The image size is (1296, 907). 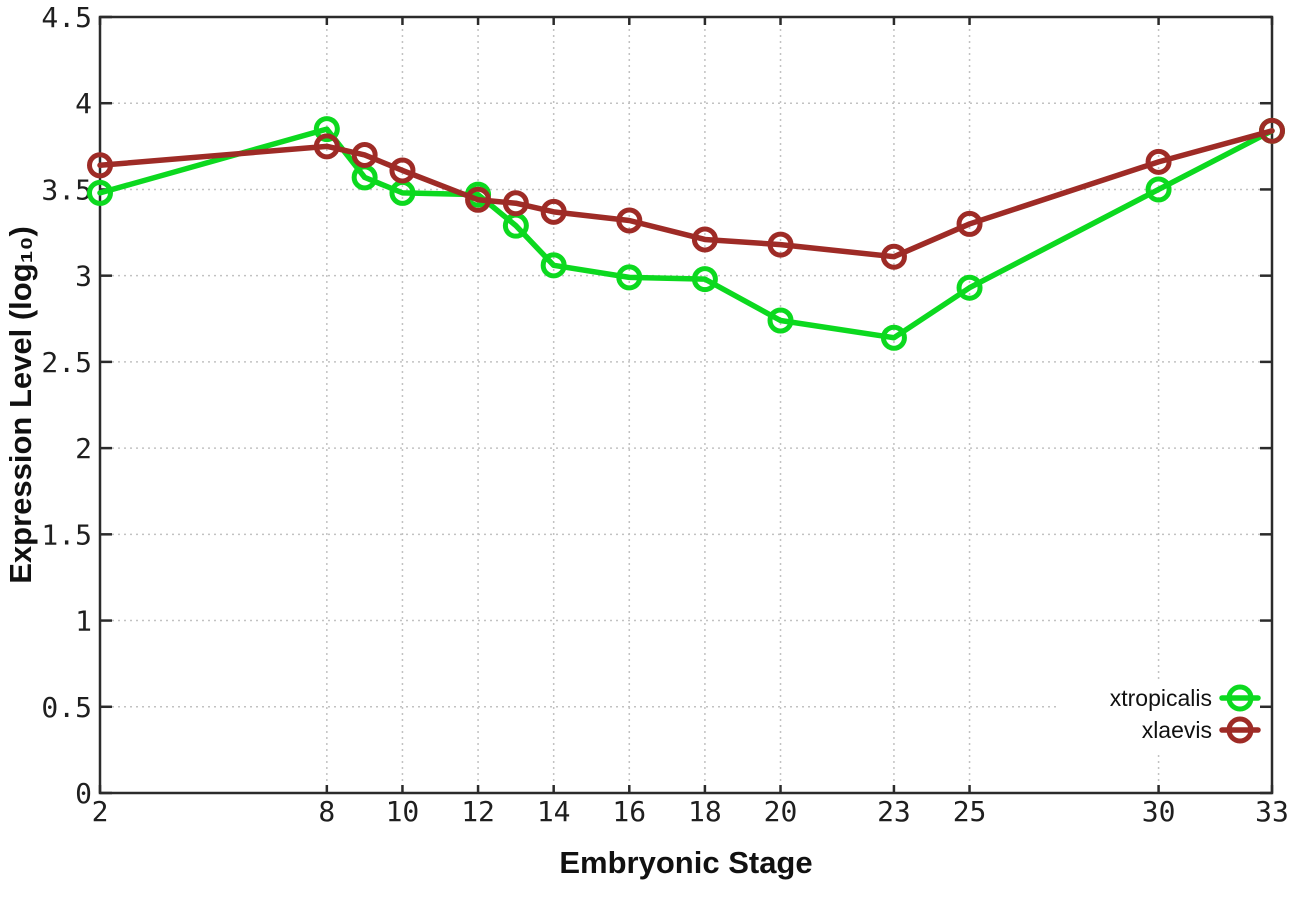 What do you see at coordinates (100, 811) in the screenshot?
I see `x-tick-label: 2` at bounding box center [100, 811].